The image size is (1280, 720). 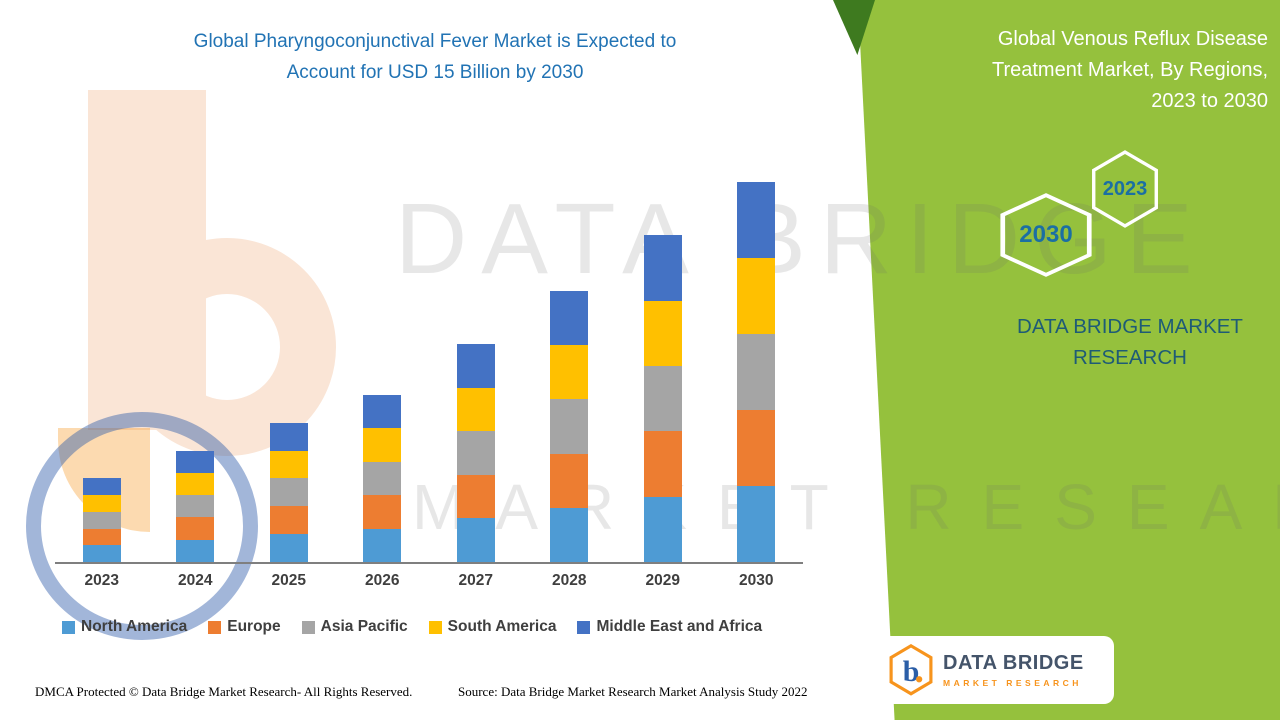 I want to click on bar-column-2026, so click(x=383, y=478).